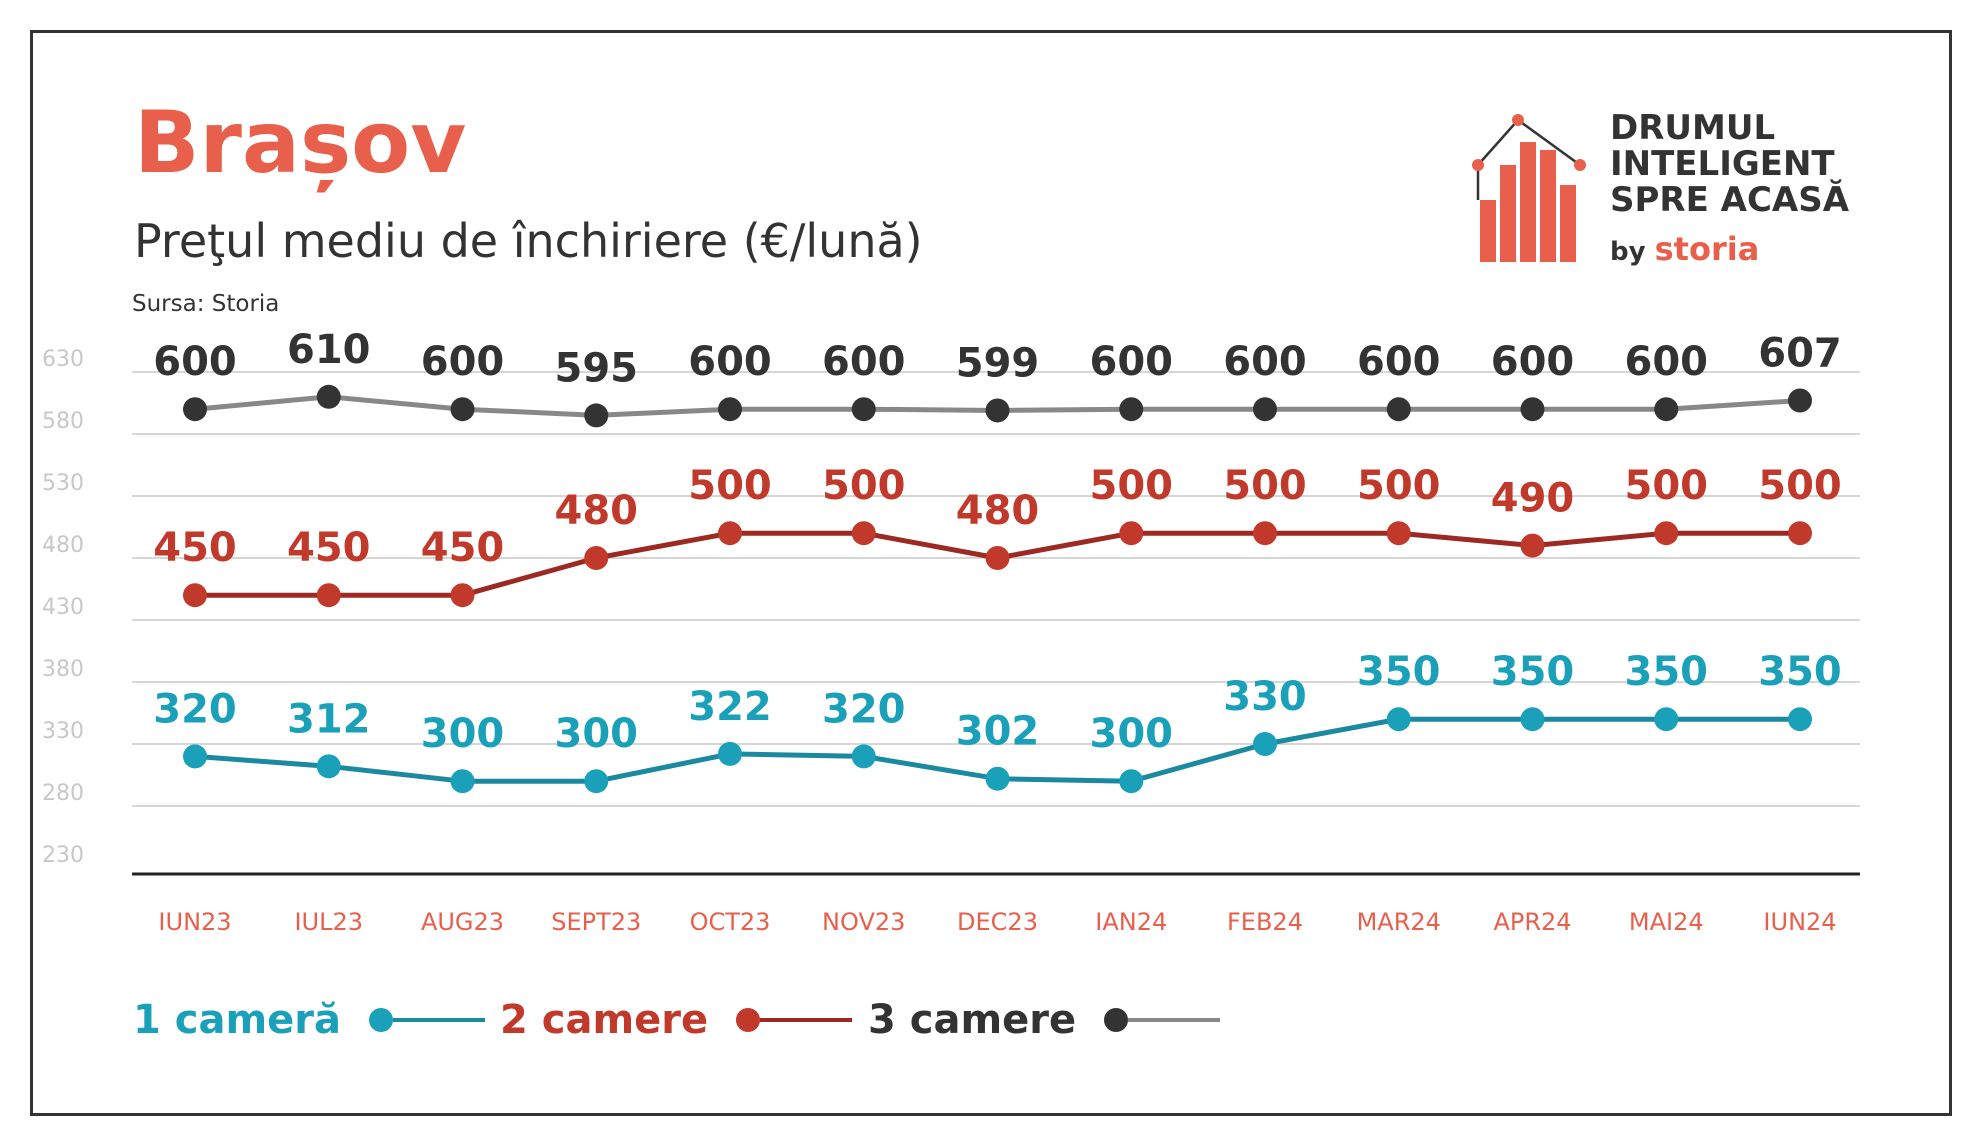  What do you see at coordinates (63, 421) in the screenshot?
I see `y-tick-label: 580` at bounding box center [63, 421].